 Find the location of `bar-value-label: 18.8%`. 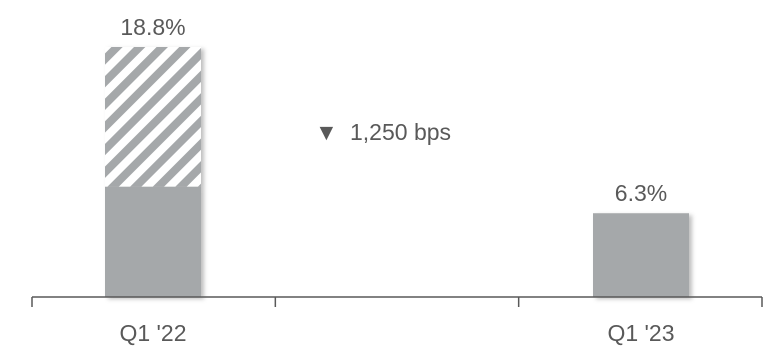

bar-value-label: 18.8% is located at coordinates (152, 27).